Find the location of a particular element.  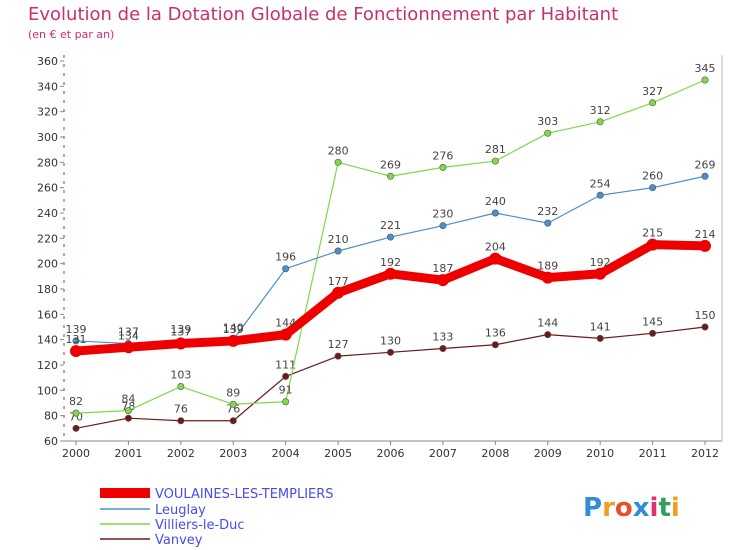

data-label: 150 is located at coordinates (705, 315).